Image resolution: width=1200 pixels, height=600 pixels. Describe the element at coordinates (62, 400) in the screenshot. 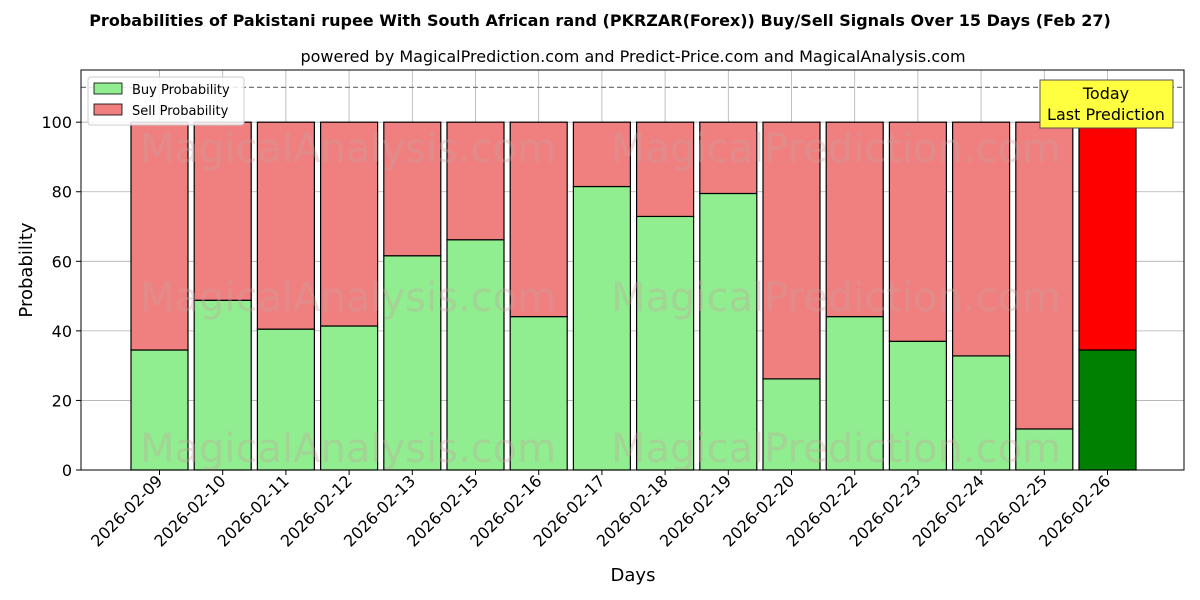

I see `y-tick-label: 20` at that location.